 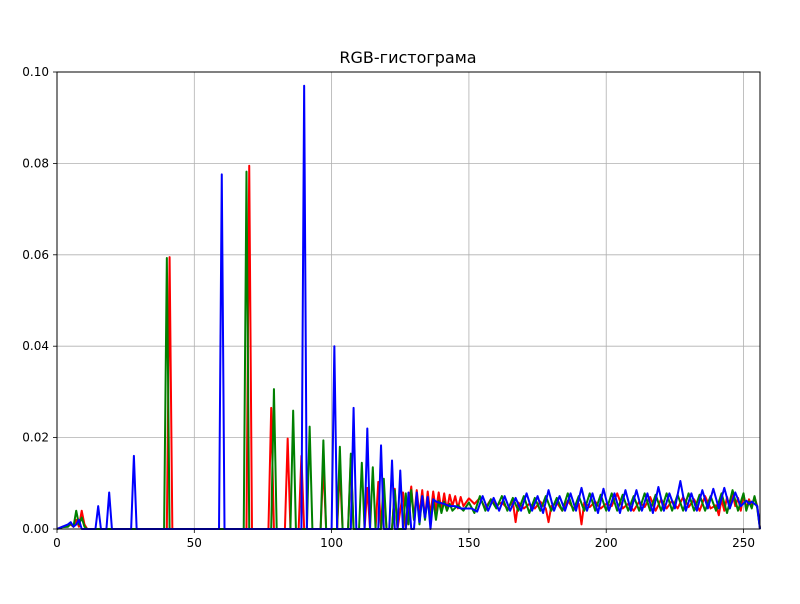 I want to click on y-tick-label: 0.10, so click(x=35, y=72).